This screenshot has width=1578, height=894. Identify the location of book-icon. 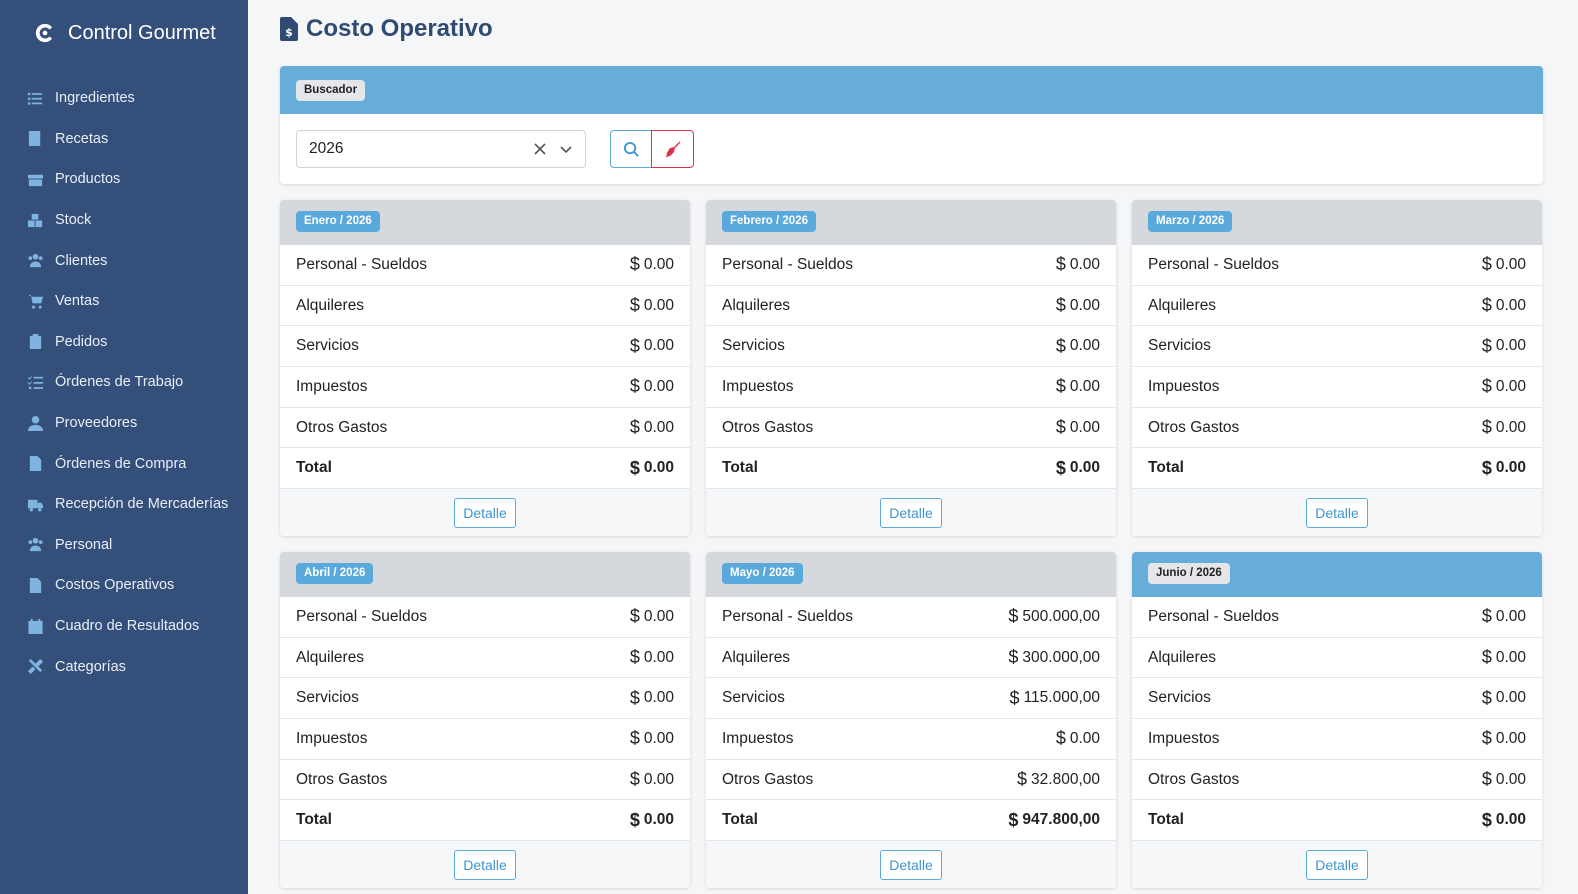
(35, 139).